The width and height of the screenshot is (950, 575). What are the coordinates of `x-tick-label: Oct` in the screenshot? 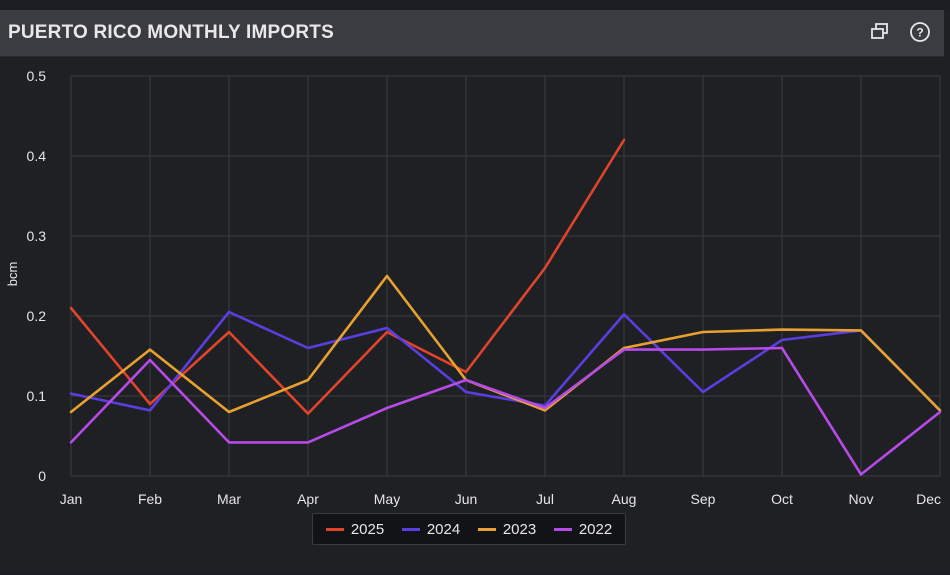 It's located at (782, 499).